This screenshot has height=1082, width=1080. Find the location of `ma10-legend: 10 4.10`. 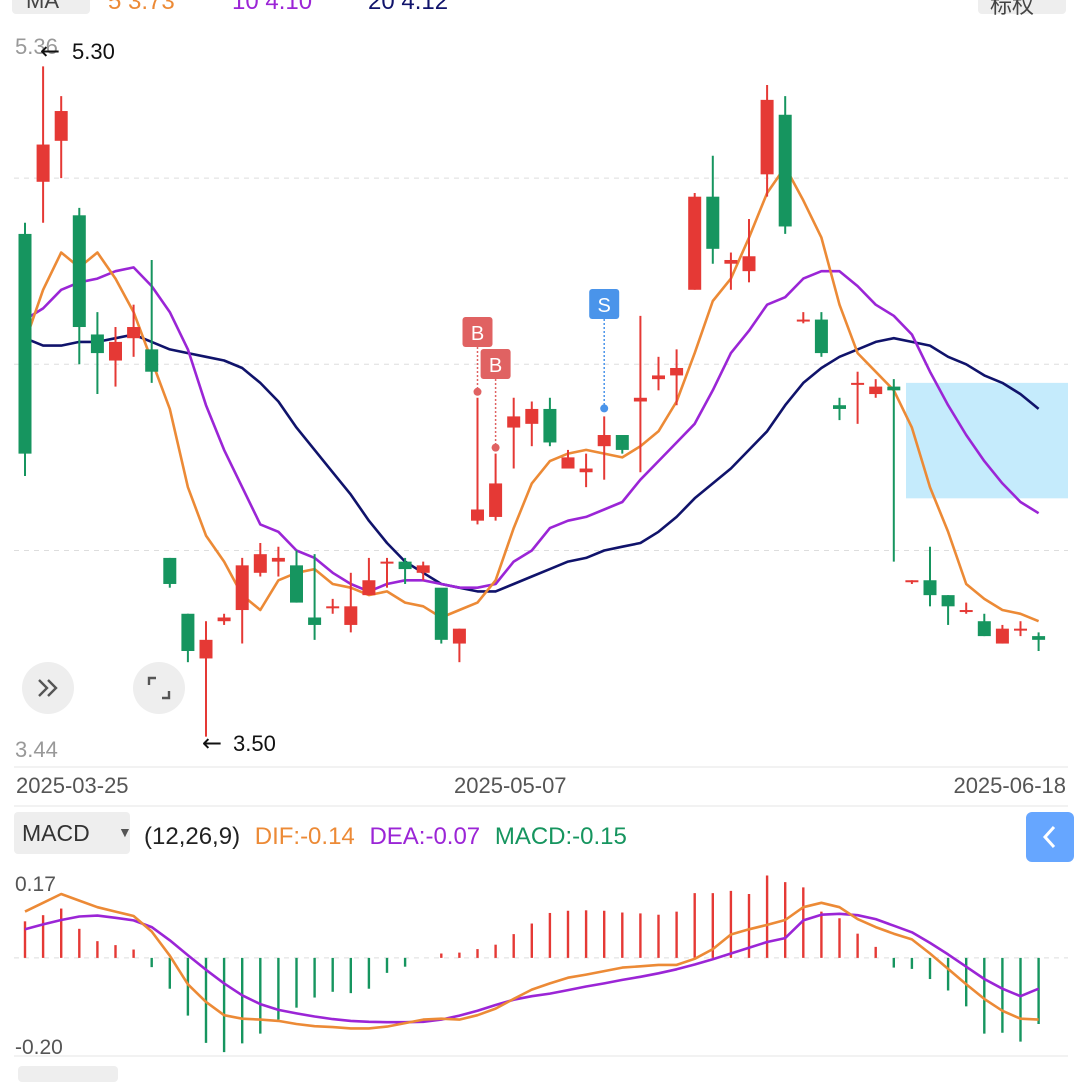

ma10-legend: 10 4.10 is located at coordinates (272, 7).